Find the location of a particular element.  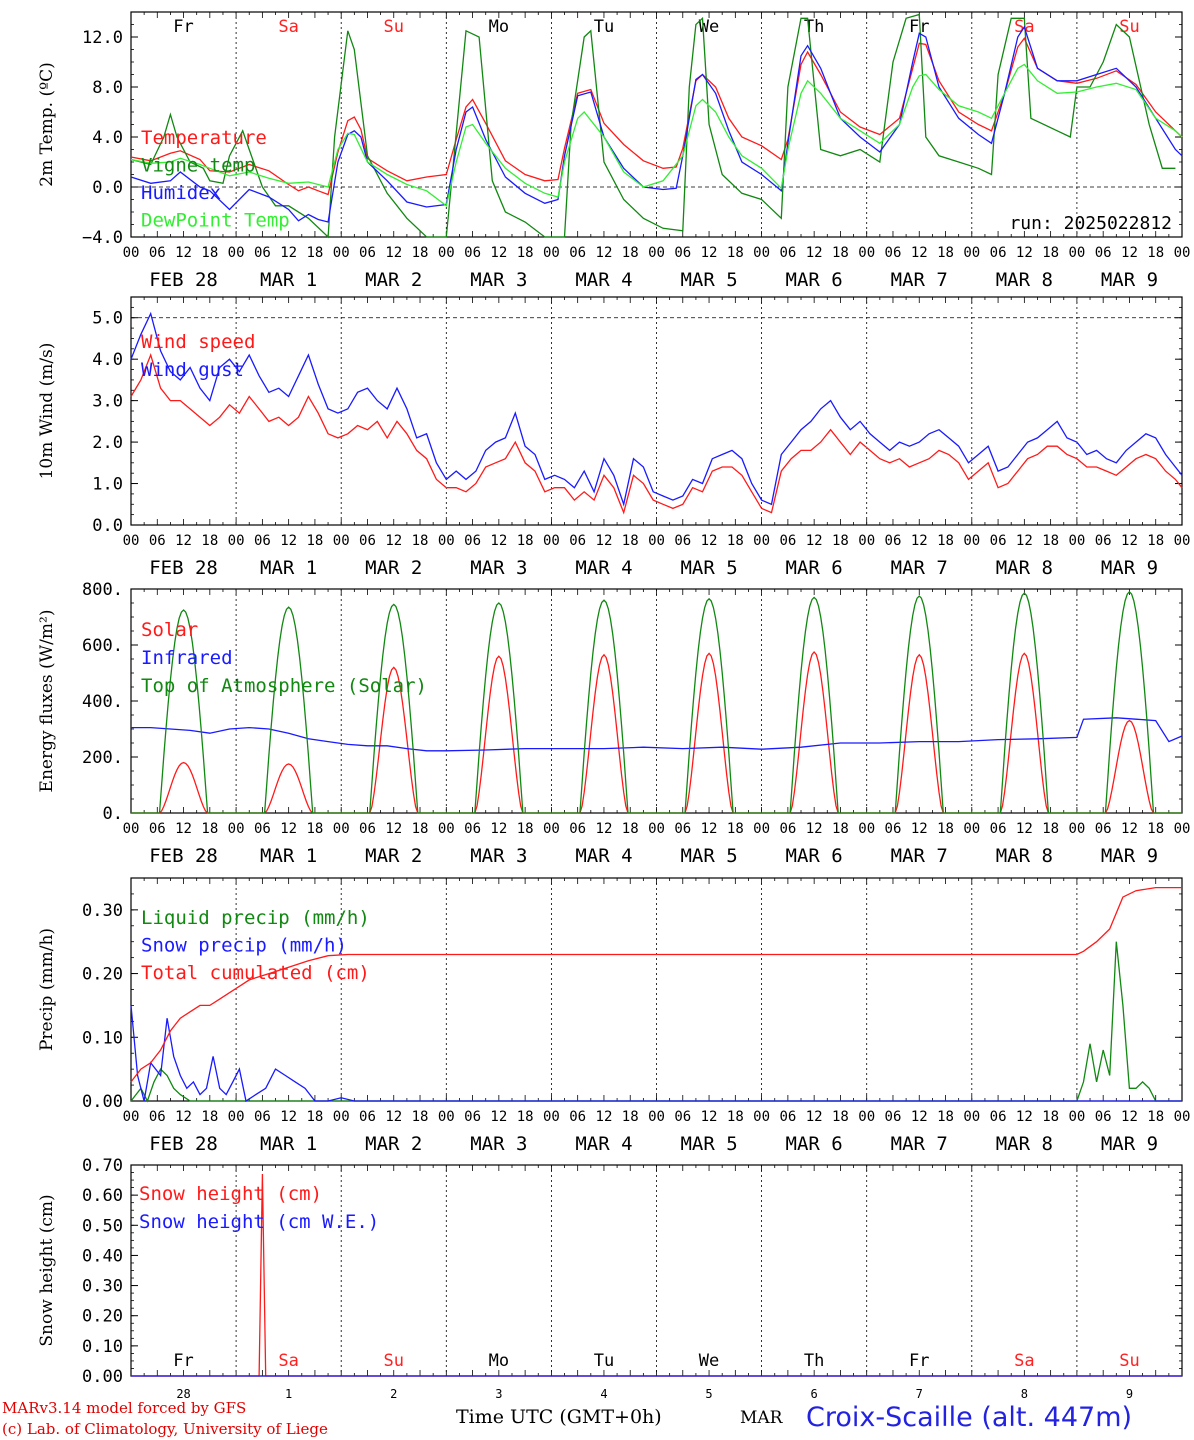

x-date-label: MAR 8 is located at coordinates (1024, 280).